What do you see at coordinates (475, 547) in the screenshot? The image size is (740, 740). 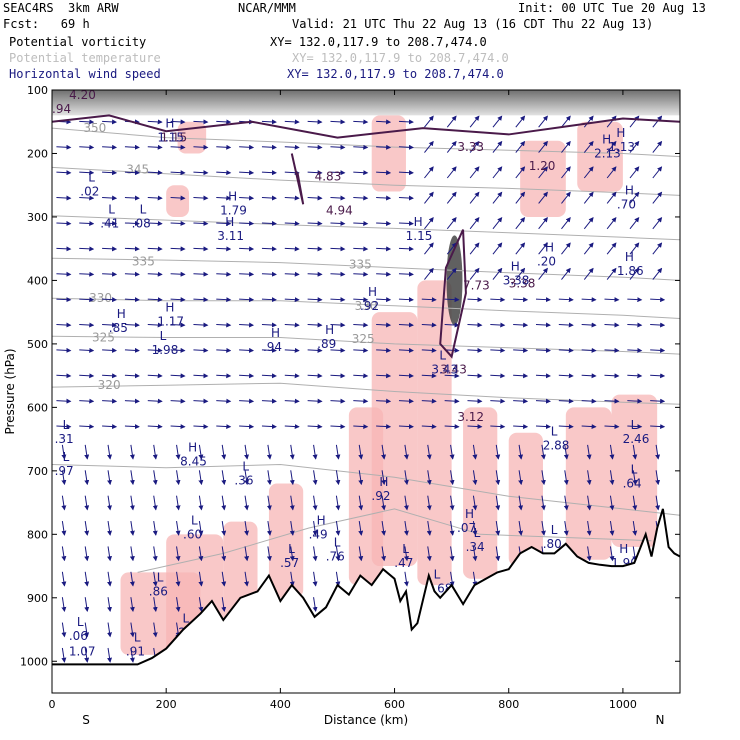 I see `hl-value: .34` at bounding box center [475, 547].